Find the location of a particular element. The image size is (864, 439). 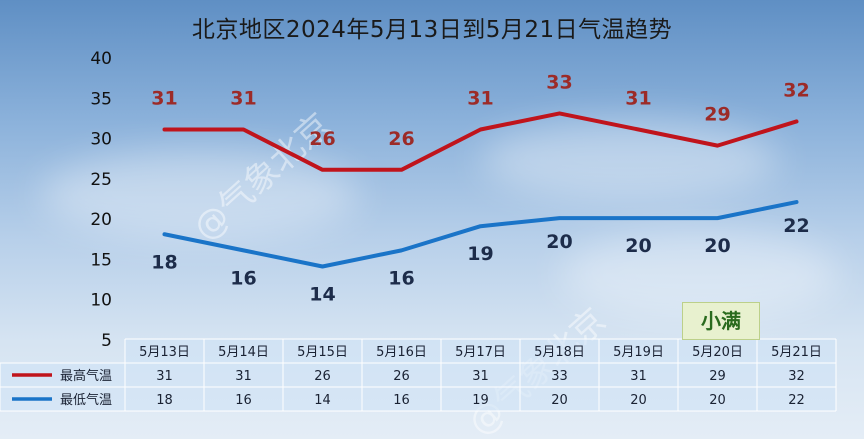

chart-title: 北京地区2024年5月13日到5月21日气温趋势 is located at coordinates (432, 30).